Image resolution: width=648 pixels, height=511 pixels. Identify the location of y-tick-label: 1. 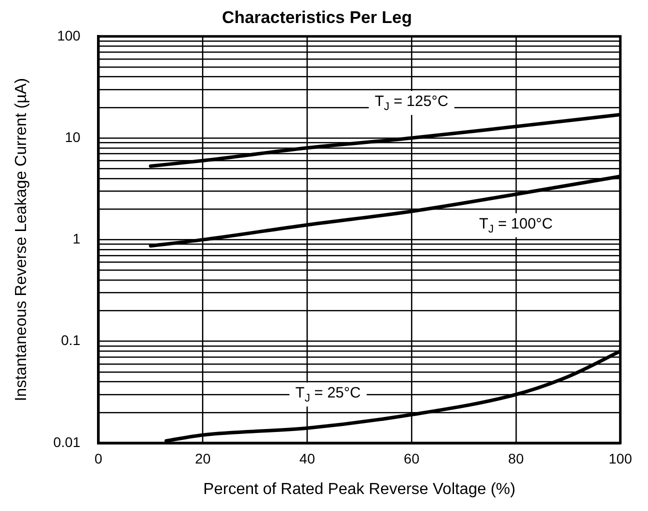
(76, 238).